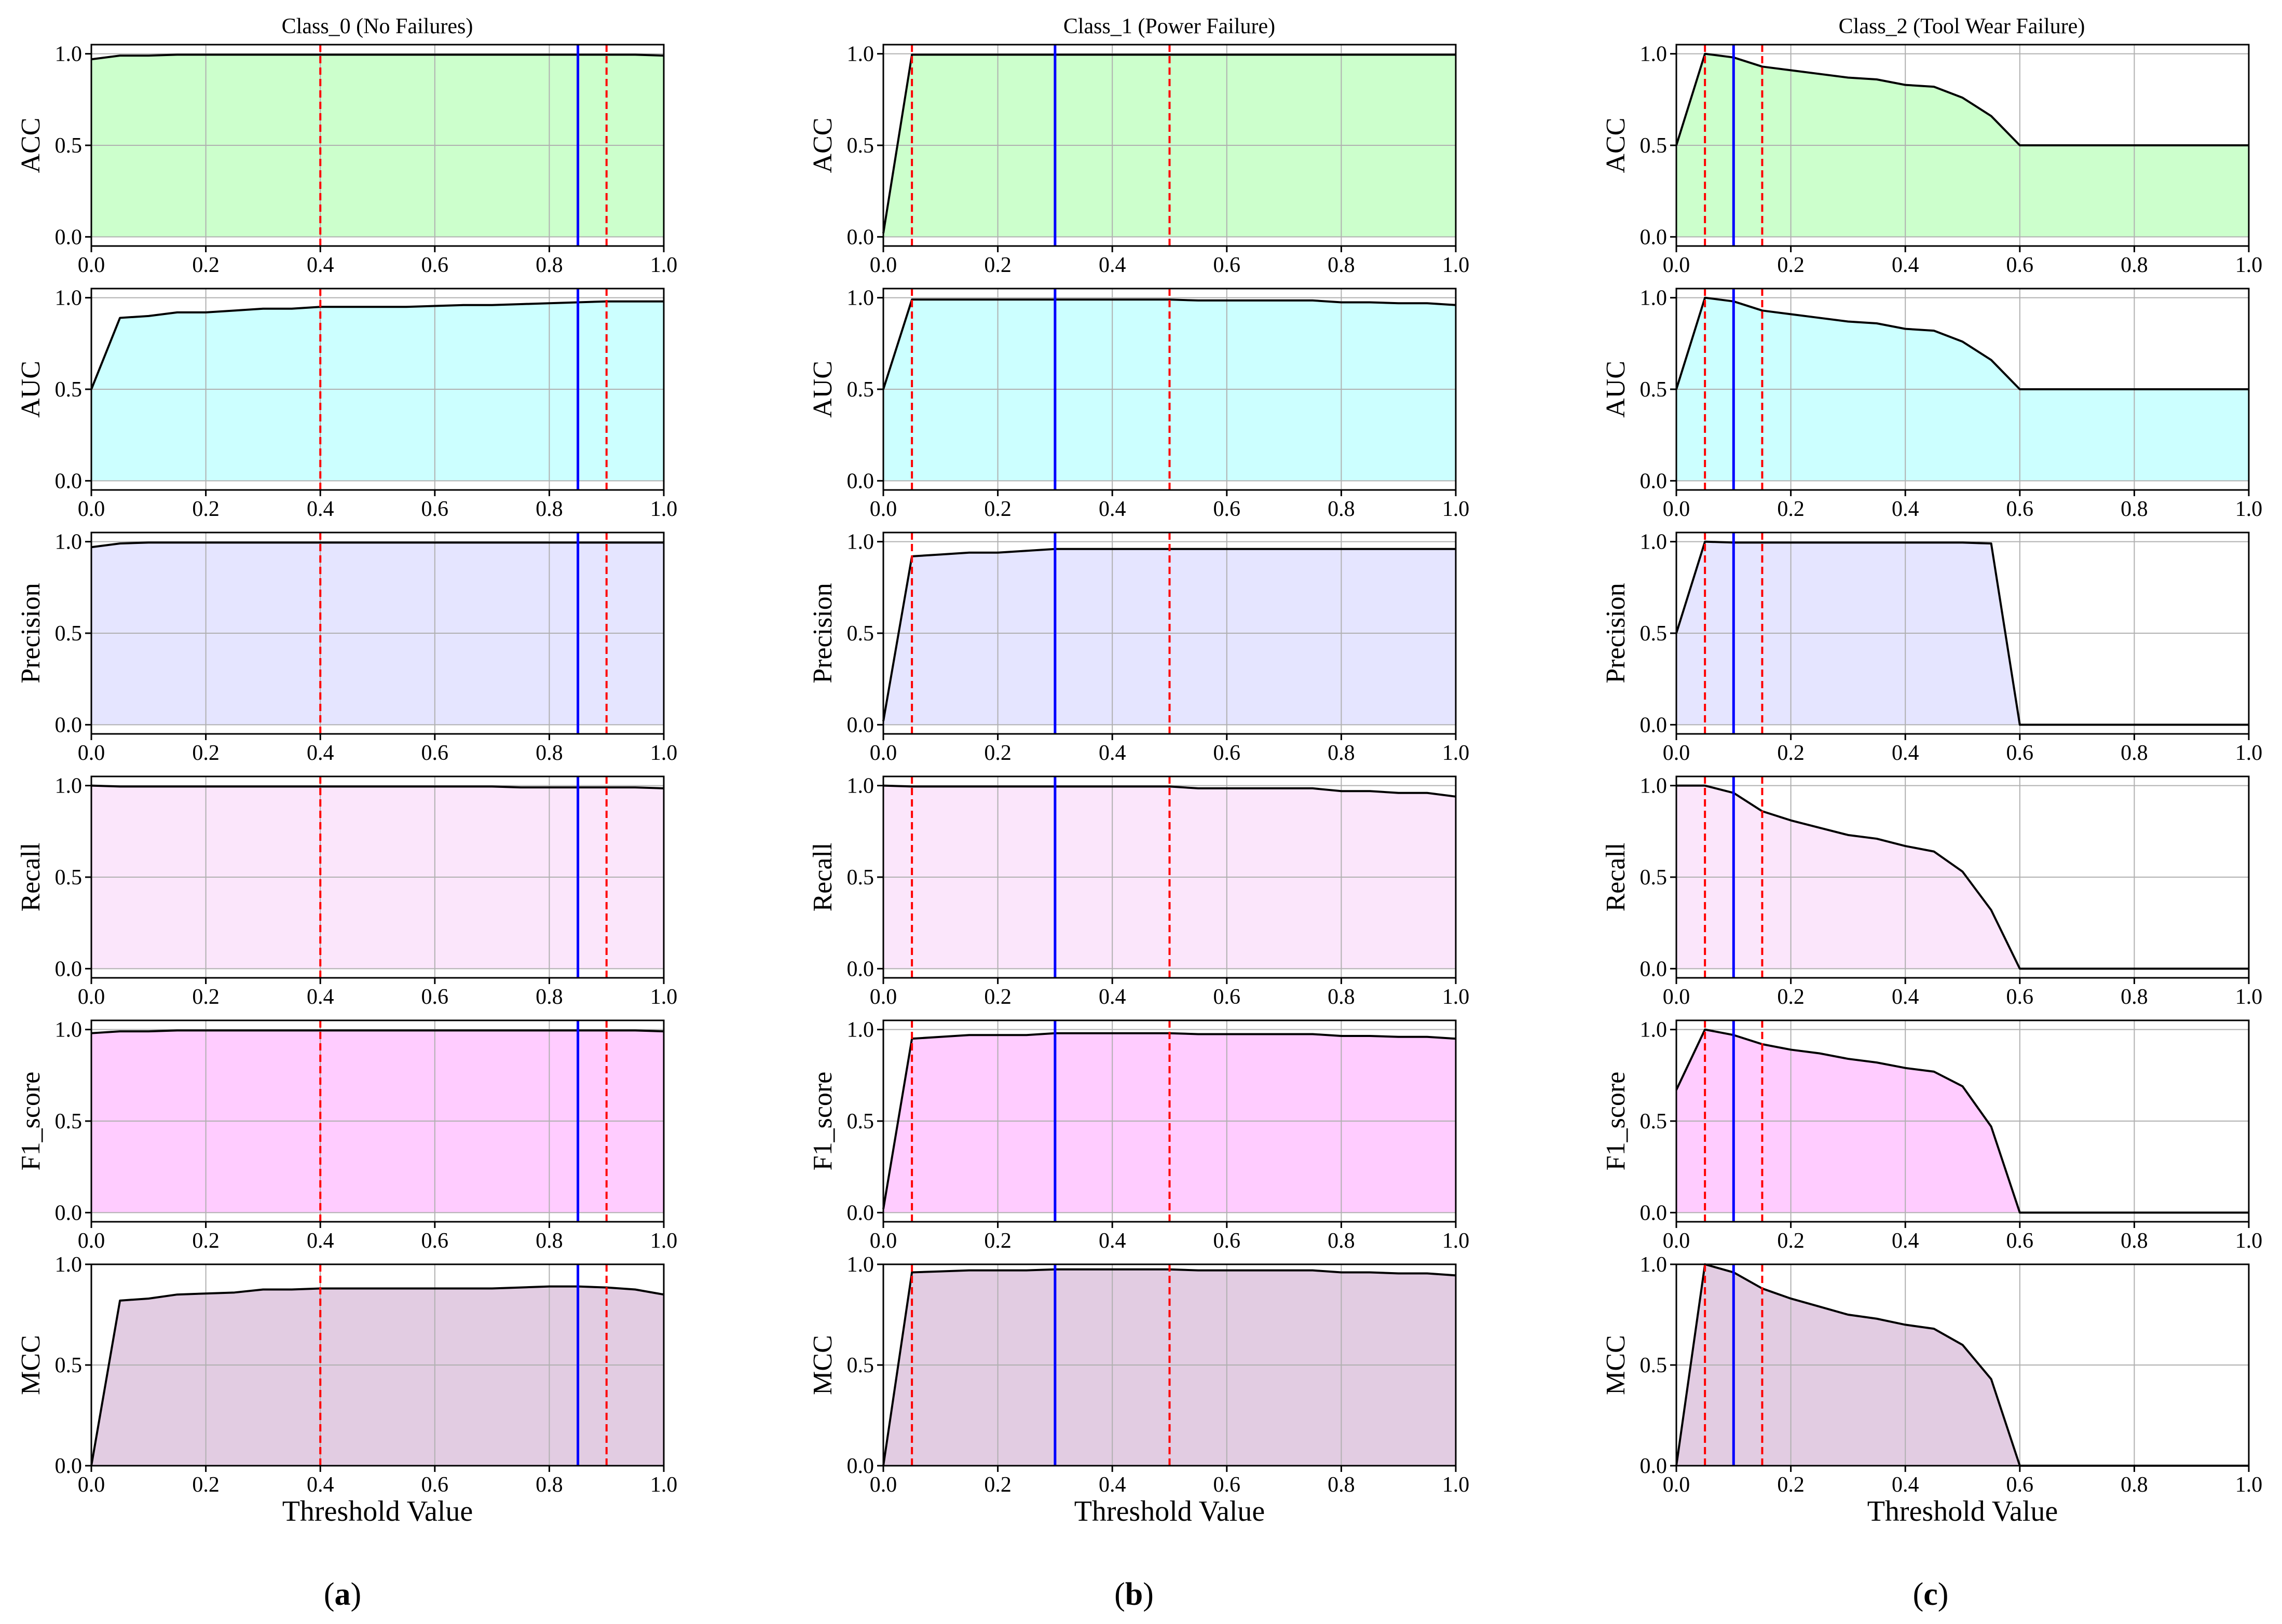 The image size is (2282, 1624). Describe the element at coordinates (91, 1241) in the screenshot. I see `x-tick-label-0.0-c0-f1-score: 0.0` at that location.